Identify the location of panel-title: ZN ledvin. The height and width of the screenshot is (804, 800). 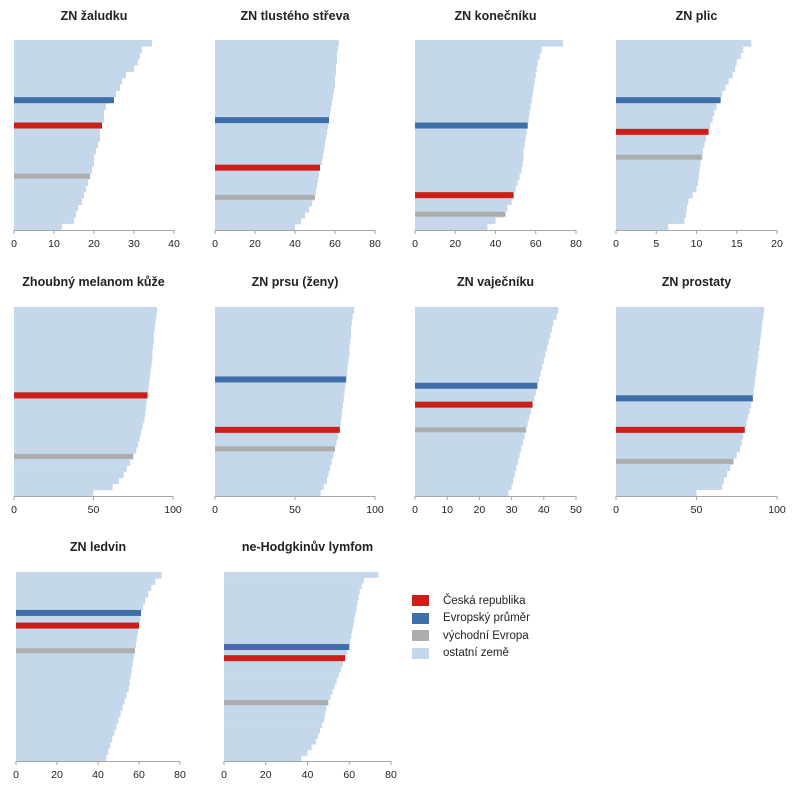
(98, 547).